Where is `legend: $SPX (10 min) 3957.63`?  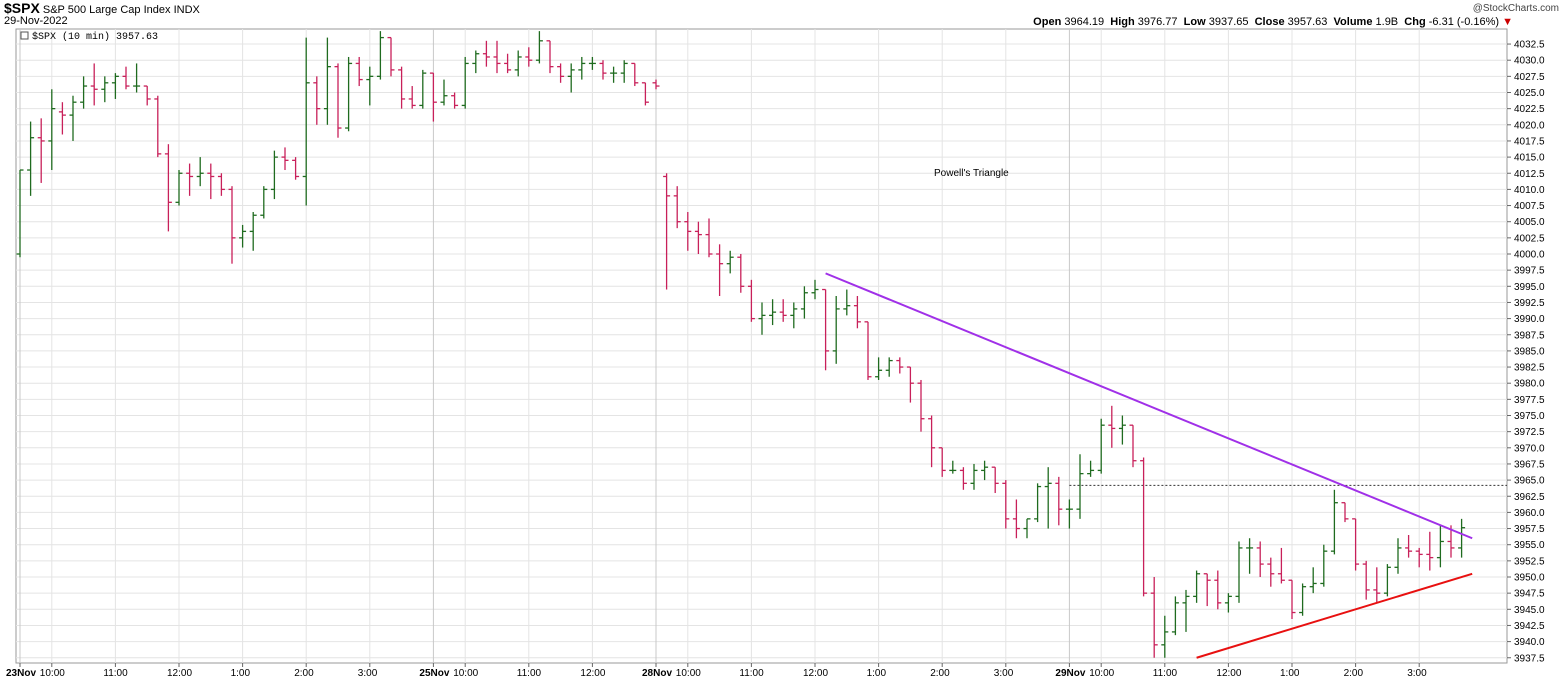
legend: $SPX (10 min) 3957.63 is located at coordinates (89, 37).